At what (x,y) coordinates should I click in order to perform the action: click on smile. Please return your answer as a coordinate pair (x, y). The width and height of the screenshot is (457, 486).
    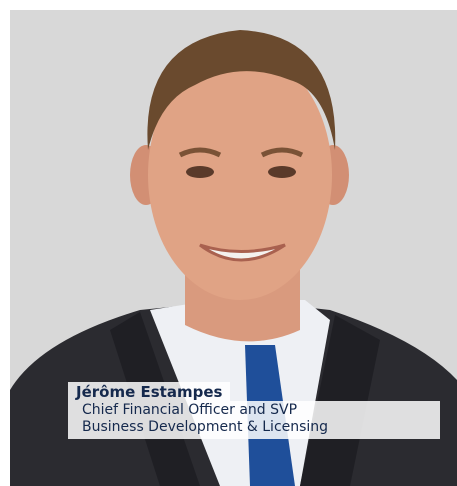
    Looking at the image, I should click on (242, 252).